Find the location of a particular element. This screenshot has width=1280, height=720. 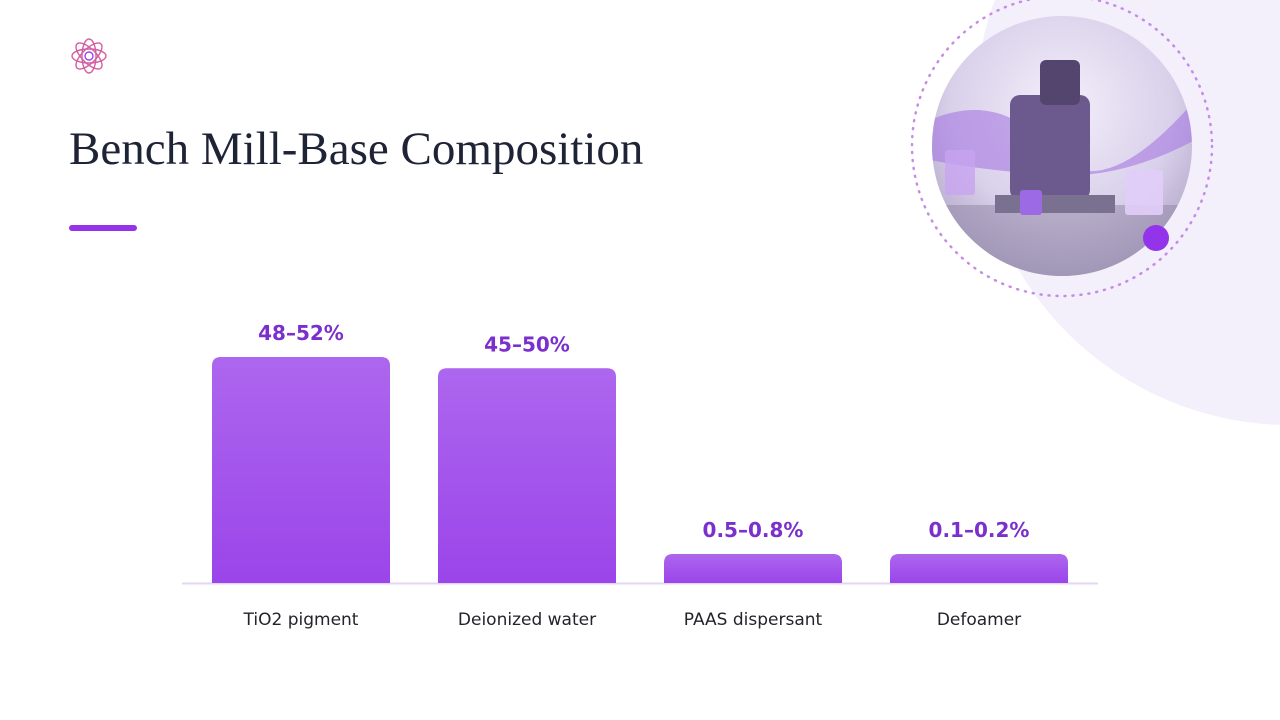

value-label: 0.5–0.8% is located at coordinates (753, 530).